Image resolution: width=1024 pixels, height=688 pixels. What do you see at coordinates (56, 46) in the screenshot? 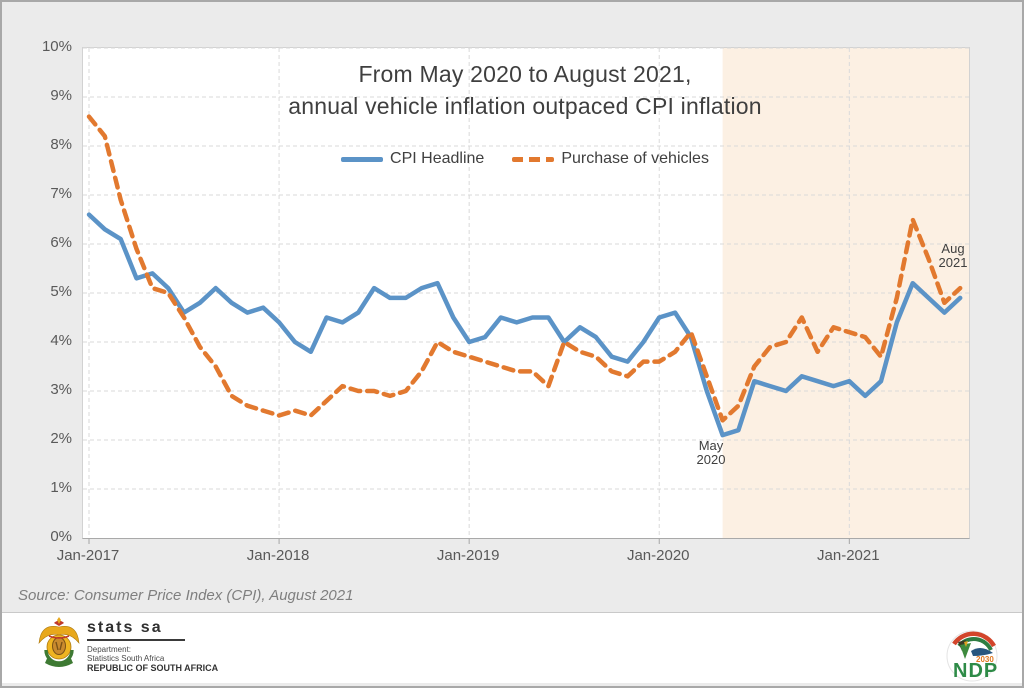
I see `y-axis-tick-label: 10%` at bounding box center [56, 46].